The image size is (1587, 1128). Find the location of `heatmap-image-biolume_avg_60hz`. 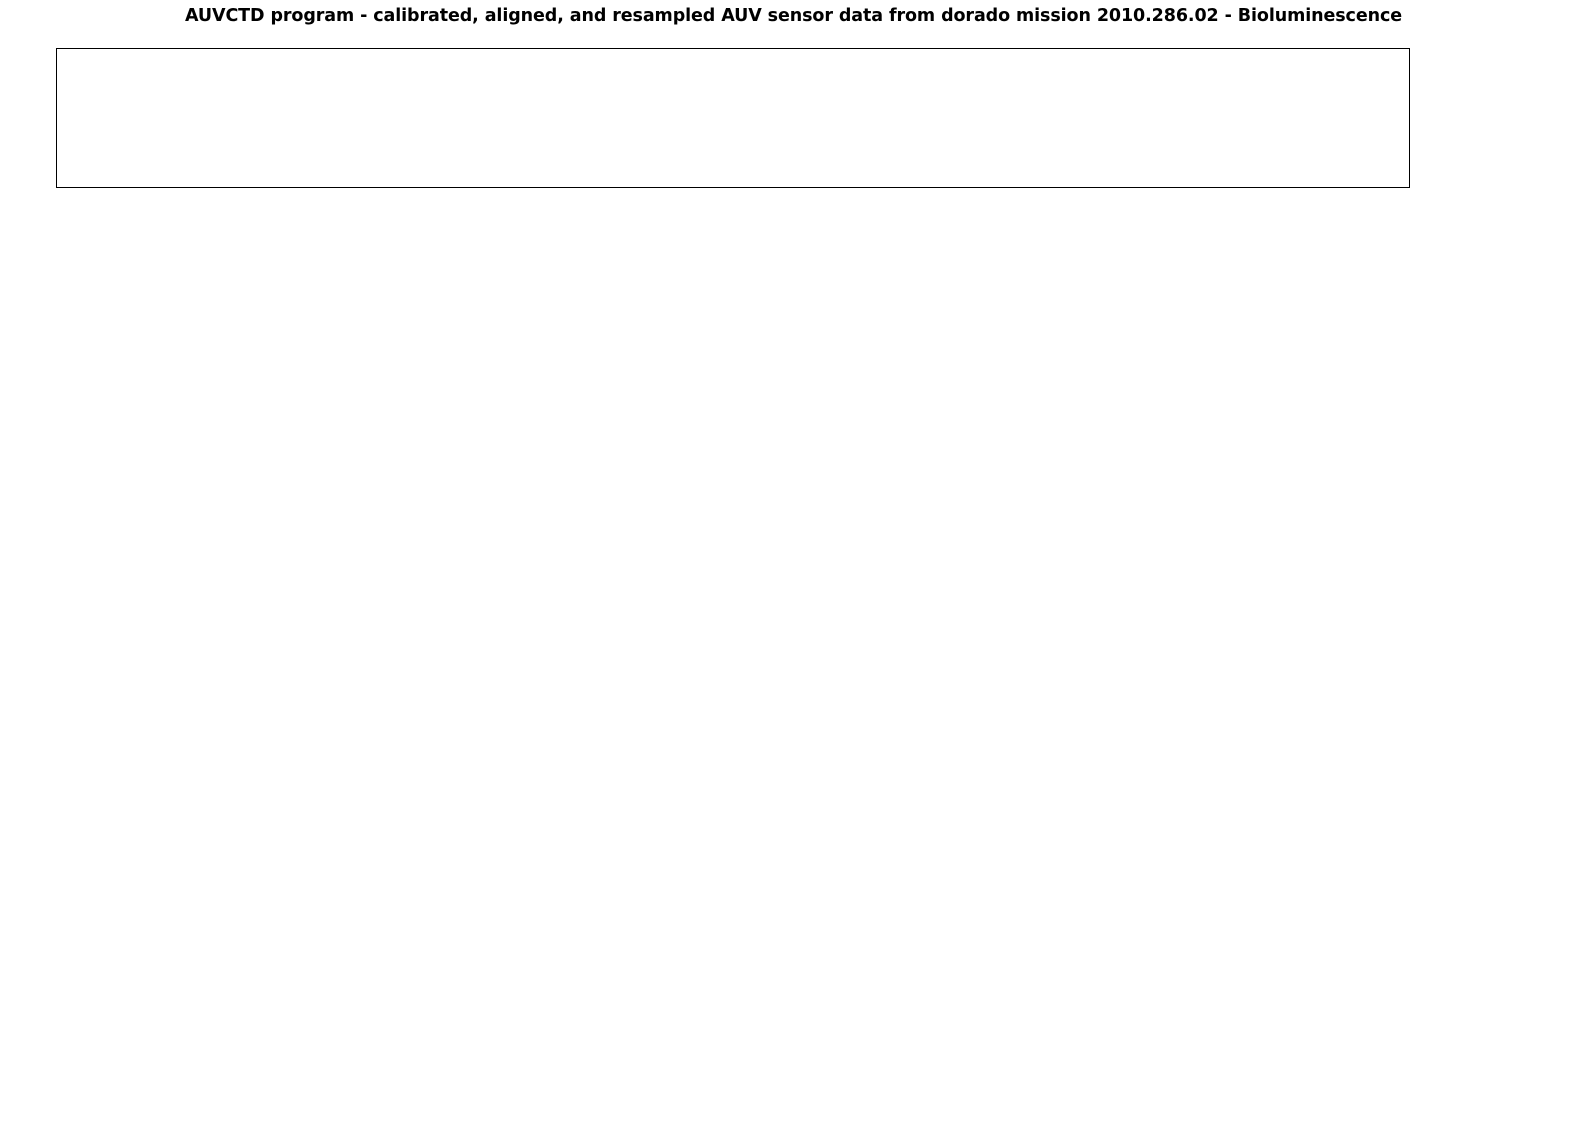

heatmap-image-biolume_avg_60hz is located at coordinates (733, 118).